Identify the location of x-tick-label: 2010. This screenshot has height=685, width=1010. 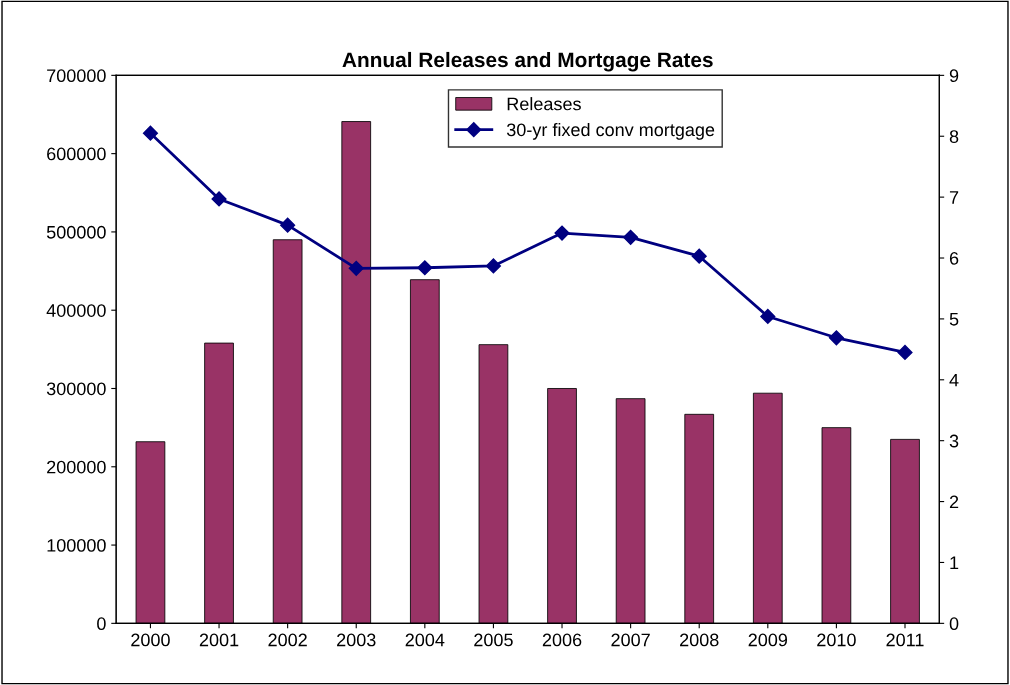
(836, 640).